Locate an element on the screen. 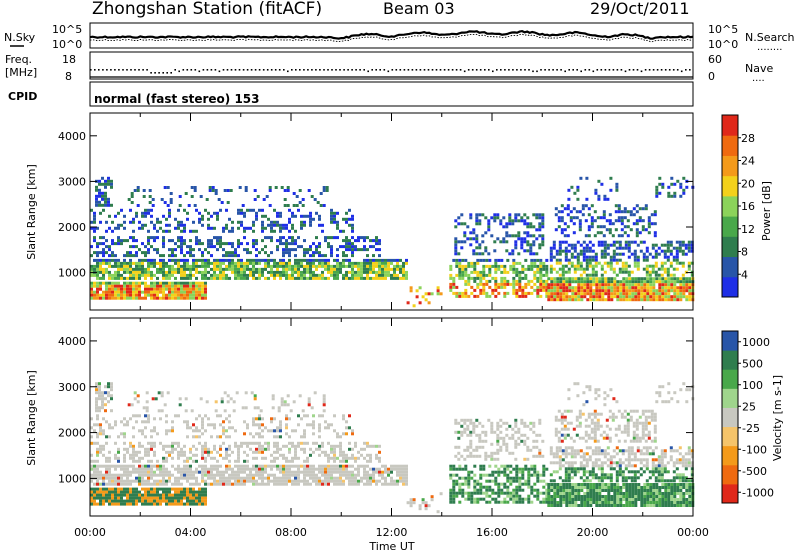  colorbar-tick-label: 8 is located at coordinates (744, 252).